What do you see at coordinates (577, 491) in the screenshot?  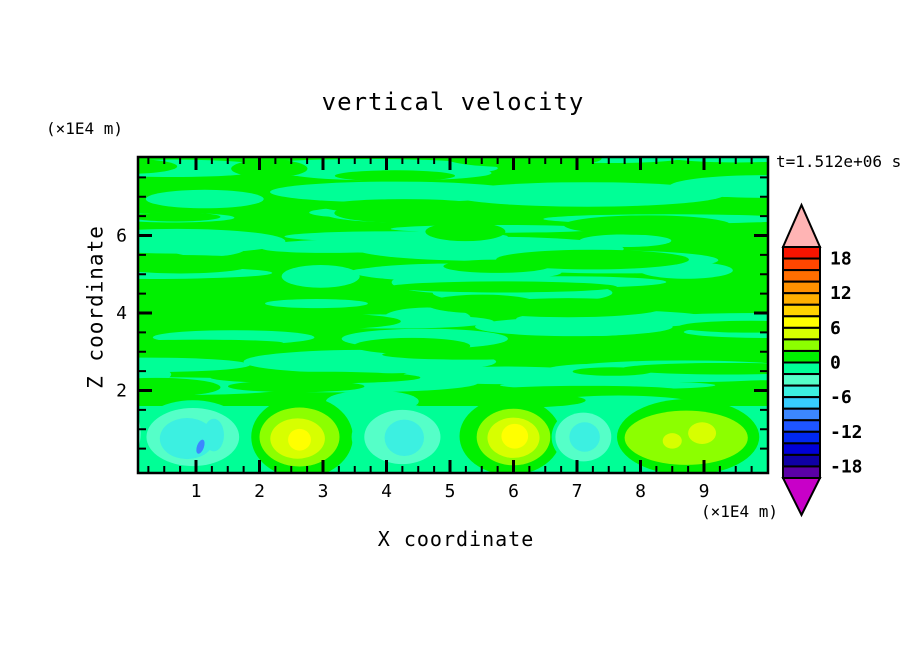 I see `x-axis-tick-label: 7` at bounding box center [577, 491].